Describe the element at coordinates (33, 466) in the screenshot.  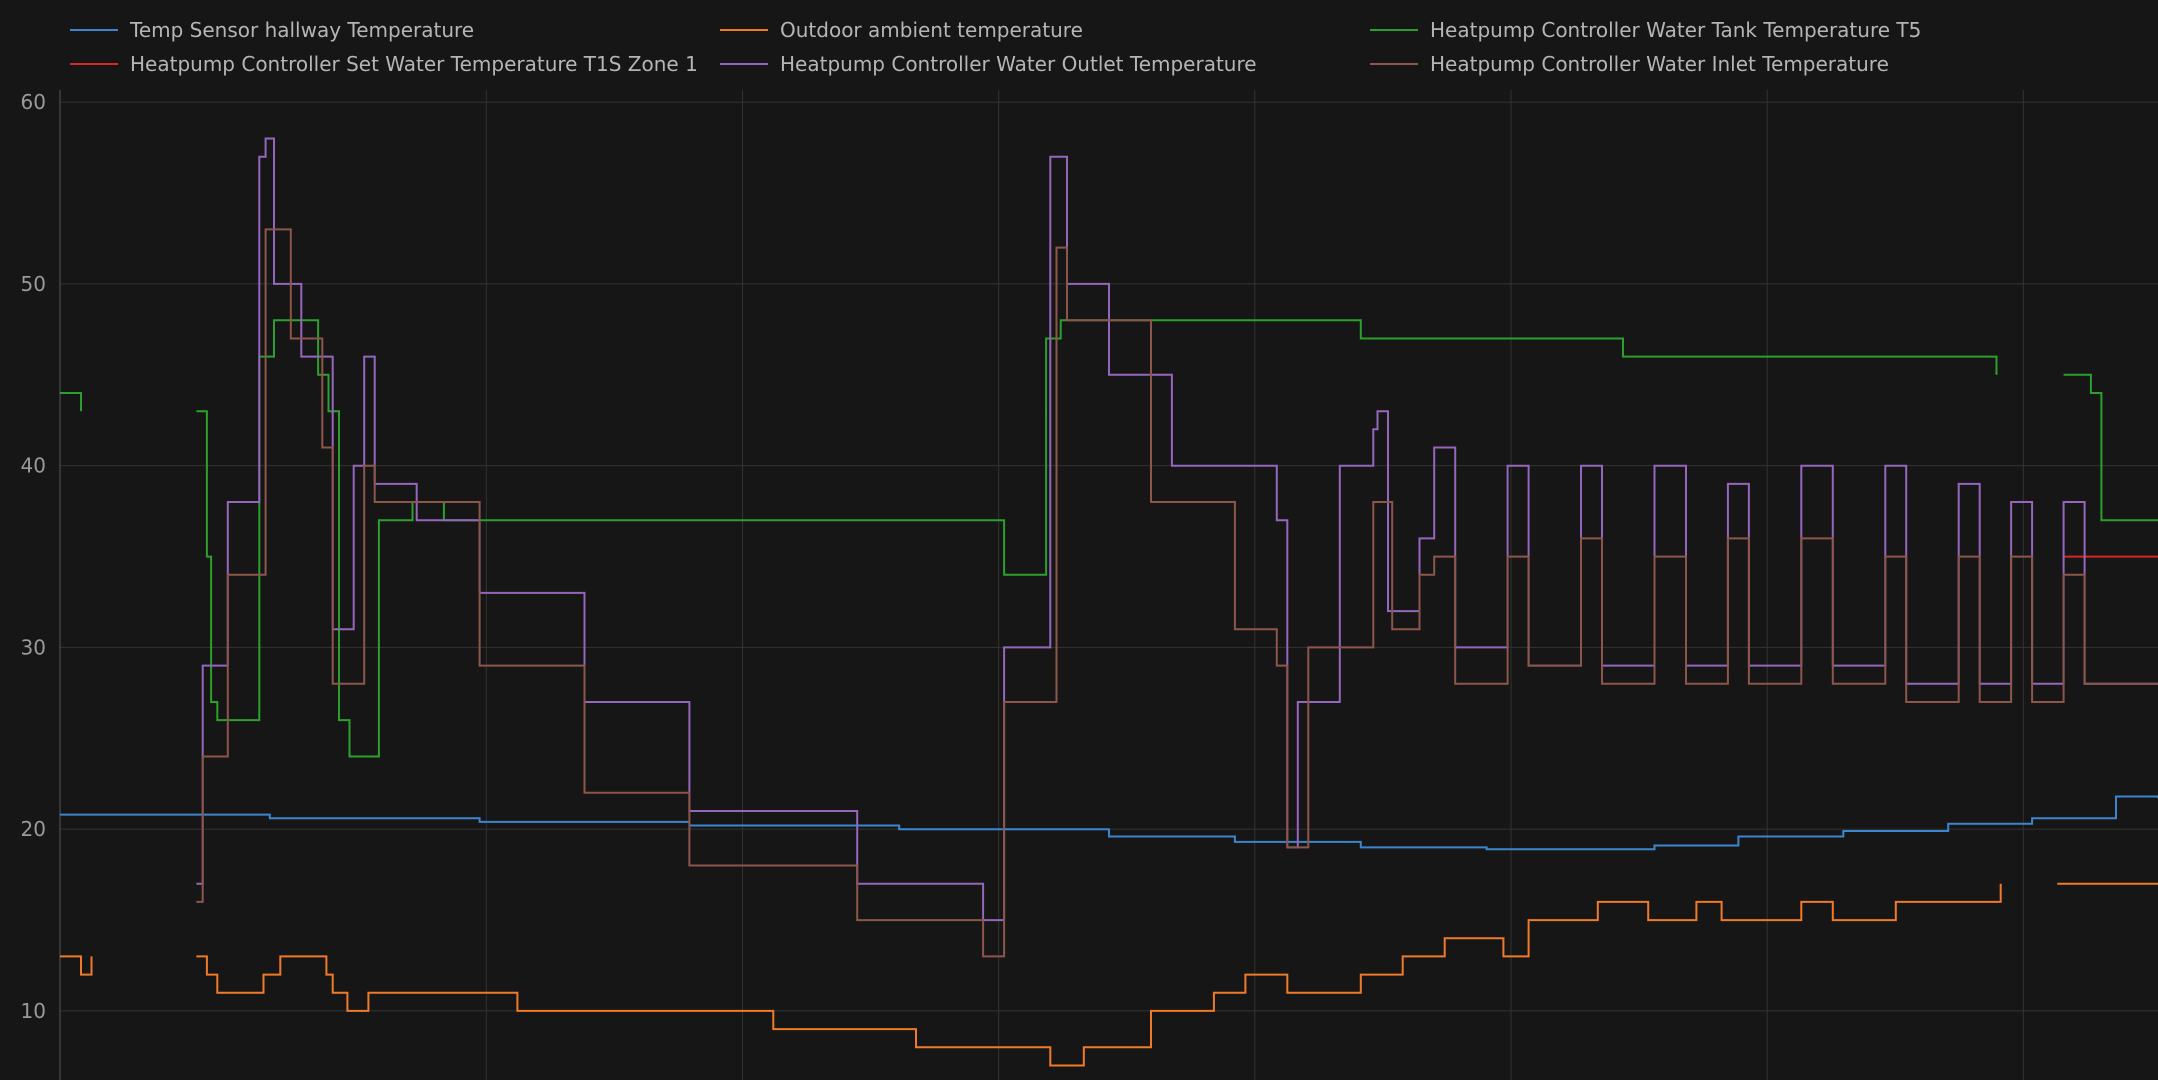
I see `y-tick-label: 40` at that location.